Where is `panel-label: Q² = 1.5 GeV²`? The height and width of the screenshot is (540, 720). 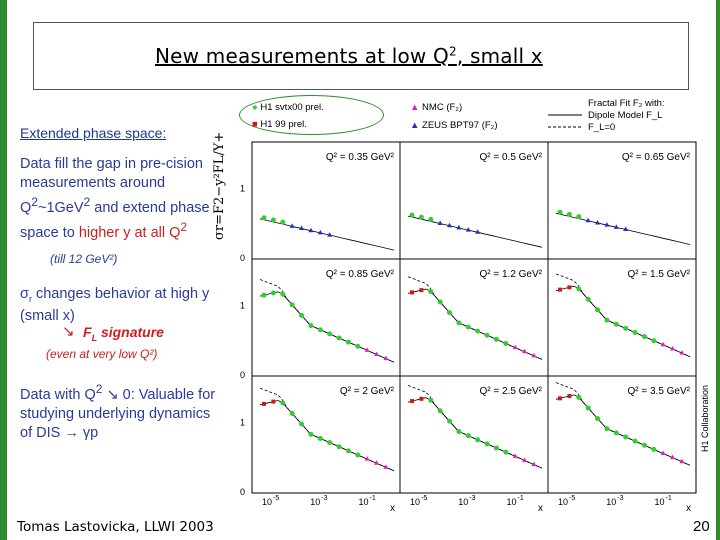
panel-label: Q² = 1.5 GeV² is located at coordinates (658, 274).